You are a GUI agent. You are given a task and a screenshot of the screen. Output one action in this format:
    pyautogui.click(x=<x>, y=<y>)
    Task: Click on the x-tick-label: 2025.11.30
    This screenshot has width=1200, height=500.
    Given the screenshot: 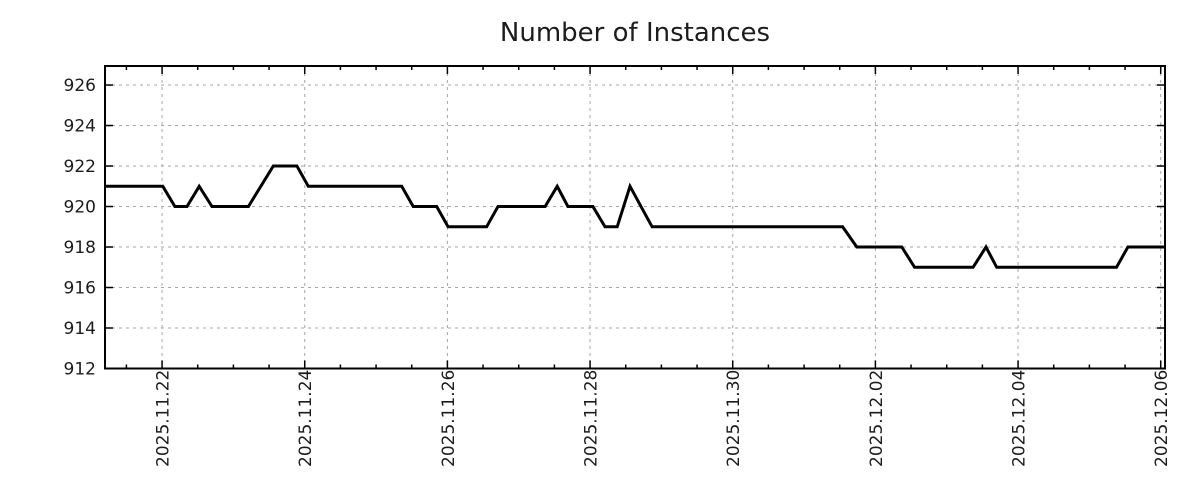 What is the action you would take?
    pyautogui.click(x=734, y=418)
    